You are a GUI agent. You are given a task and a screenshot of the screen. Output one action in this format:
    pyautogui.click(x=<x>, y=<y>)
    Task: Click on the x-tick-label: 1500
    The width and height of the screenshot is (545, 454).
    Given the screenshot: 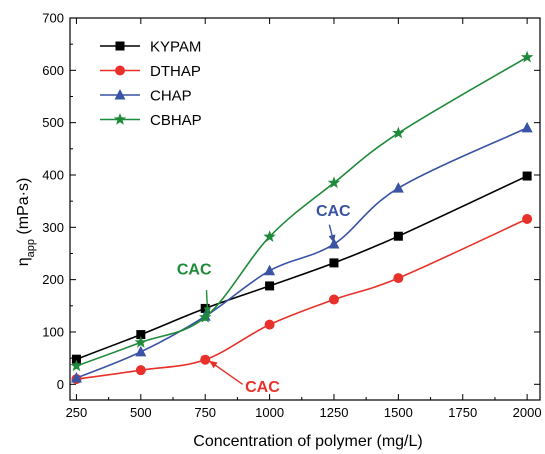 What is the action you would take?
    pyautogui.click(x=398, y=412)
    